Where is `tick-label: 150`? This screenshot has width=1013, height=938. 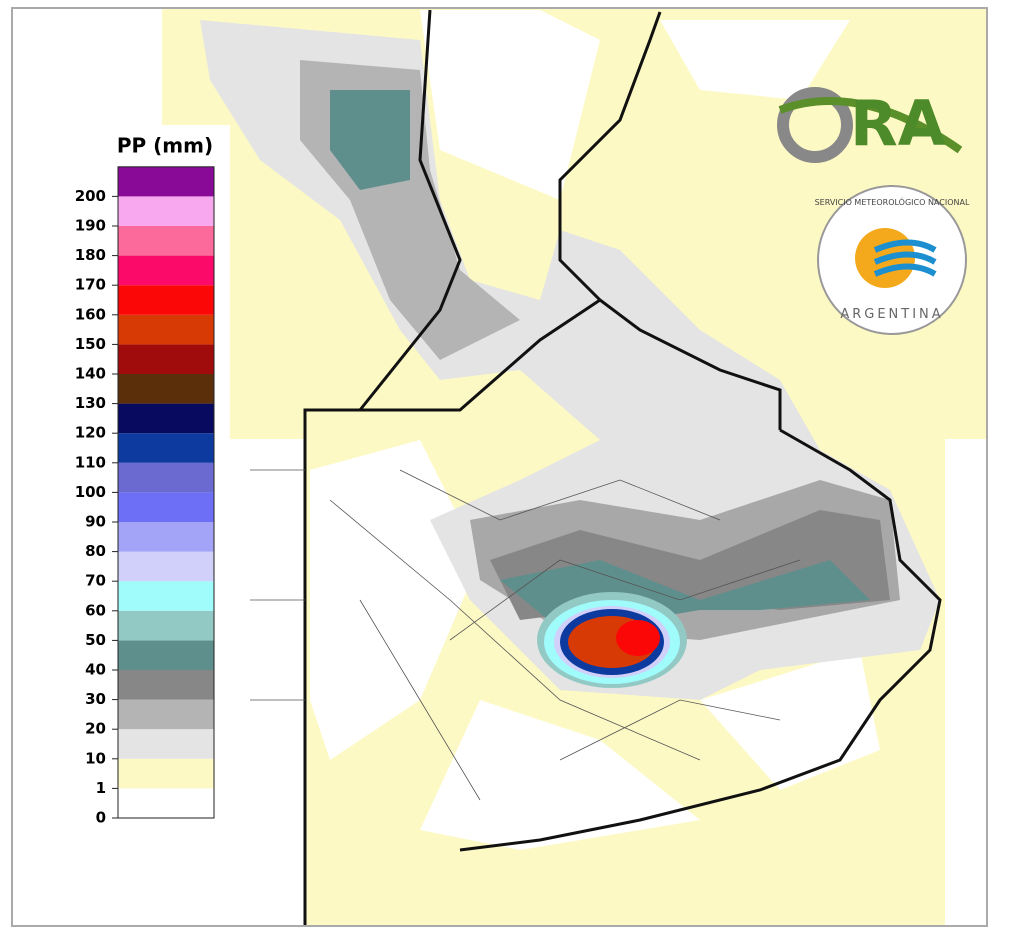
tick-label: 150 is located at coordinates (90, 344).